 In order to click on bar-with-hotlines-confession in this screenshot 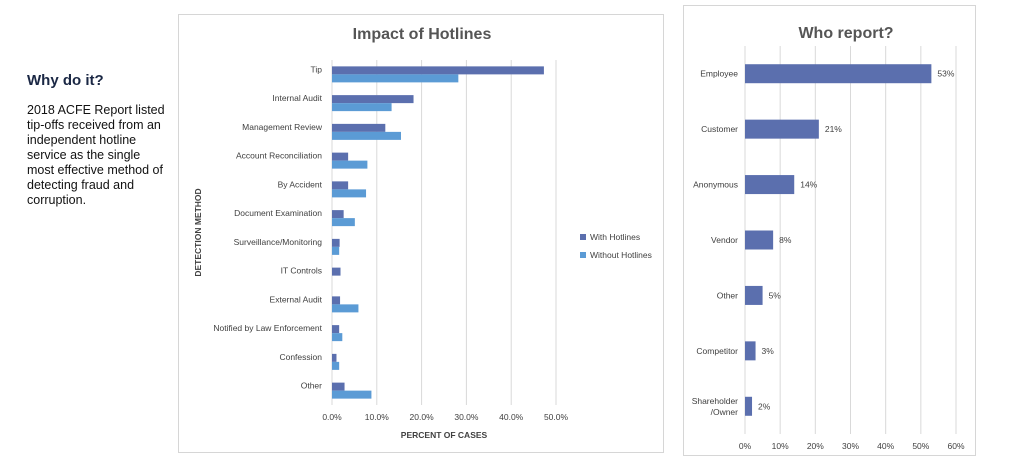, I will do `click(334, 357)`.